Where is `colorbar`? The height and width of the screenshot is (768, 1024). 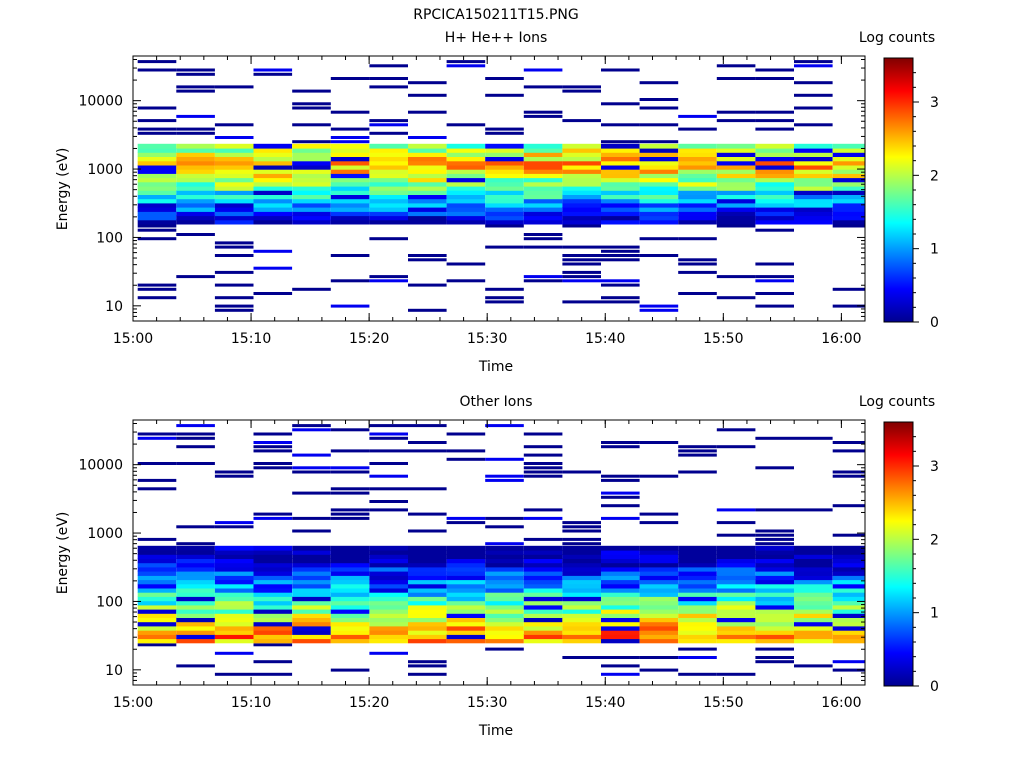
colorbar is located at coordinates (898, 190).